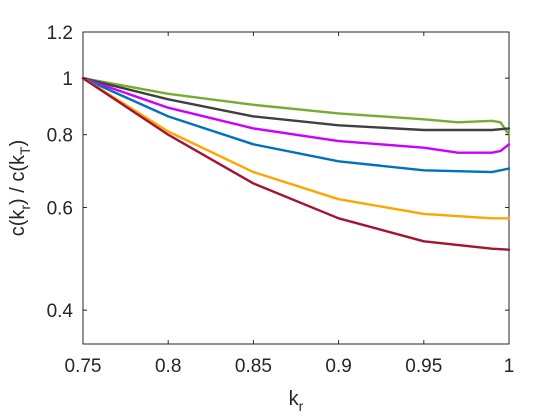 This screenshot has width=560, height=420. What do you see at coordinates (296, 401) in the screenshot?
I see `x-axis-label: kr` at bounding box center [296, 401].